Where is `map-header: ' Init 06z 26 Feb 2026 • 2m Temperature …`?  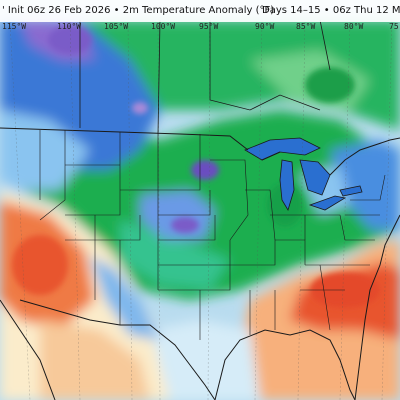 map-header: ' Init 06z 26 Feb 2026 • 2m Temperature … is located at coordinates (200, 11).